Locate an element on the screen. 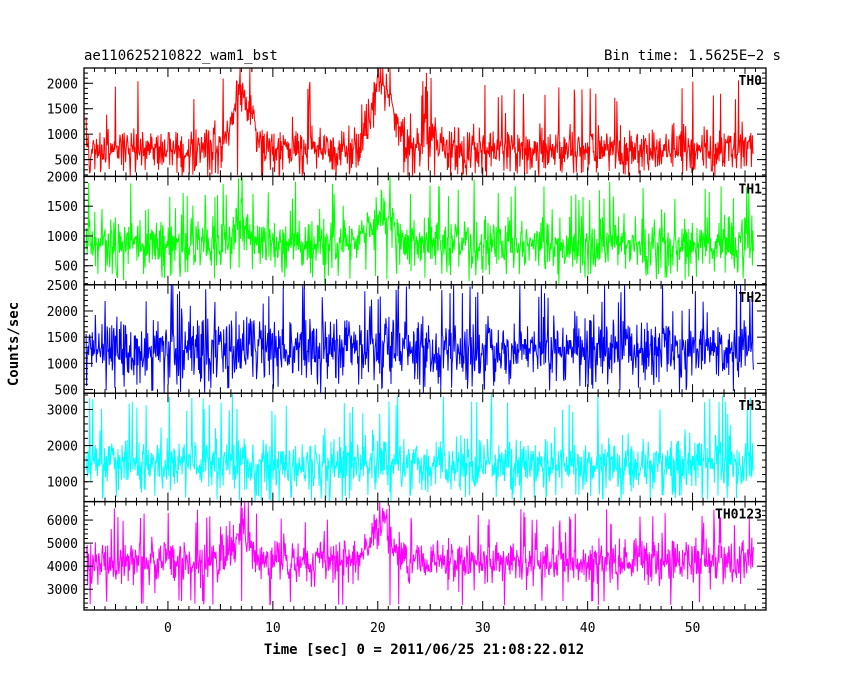 The image size is (850, 680). x-axis: 0 10 20 30 40 50 is located at coordinates (432, 628).